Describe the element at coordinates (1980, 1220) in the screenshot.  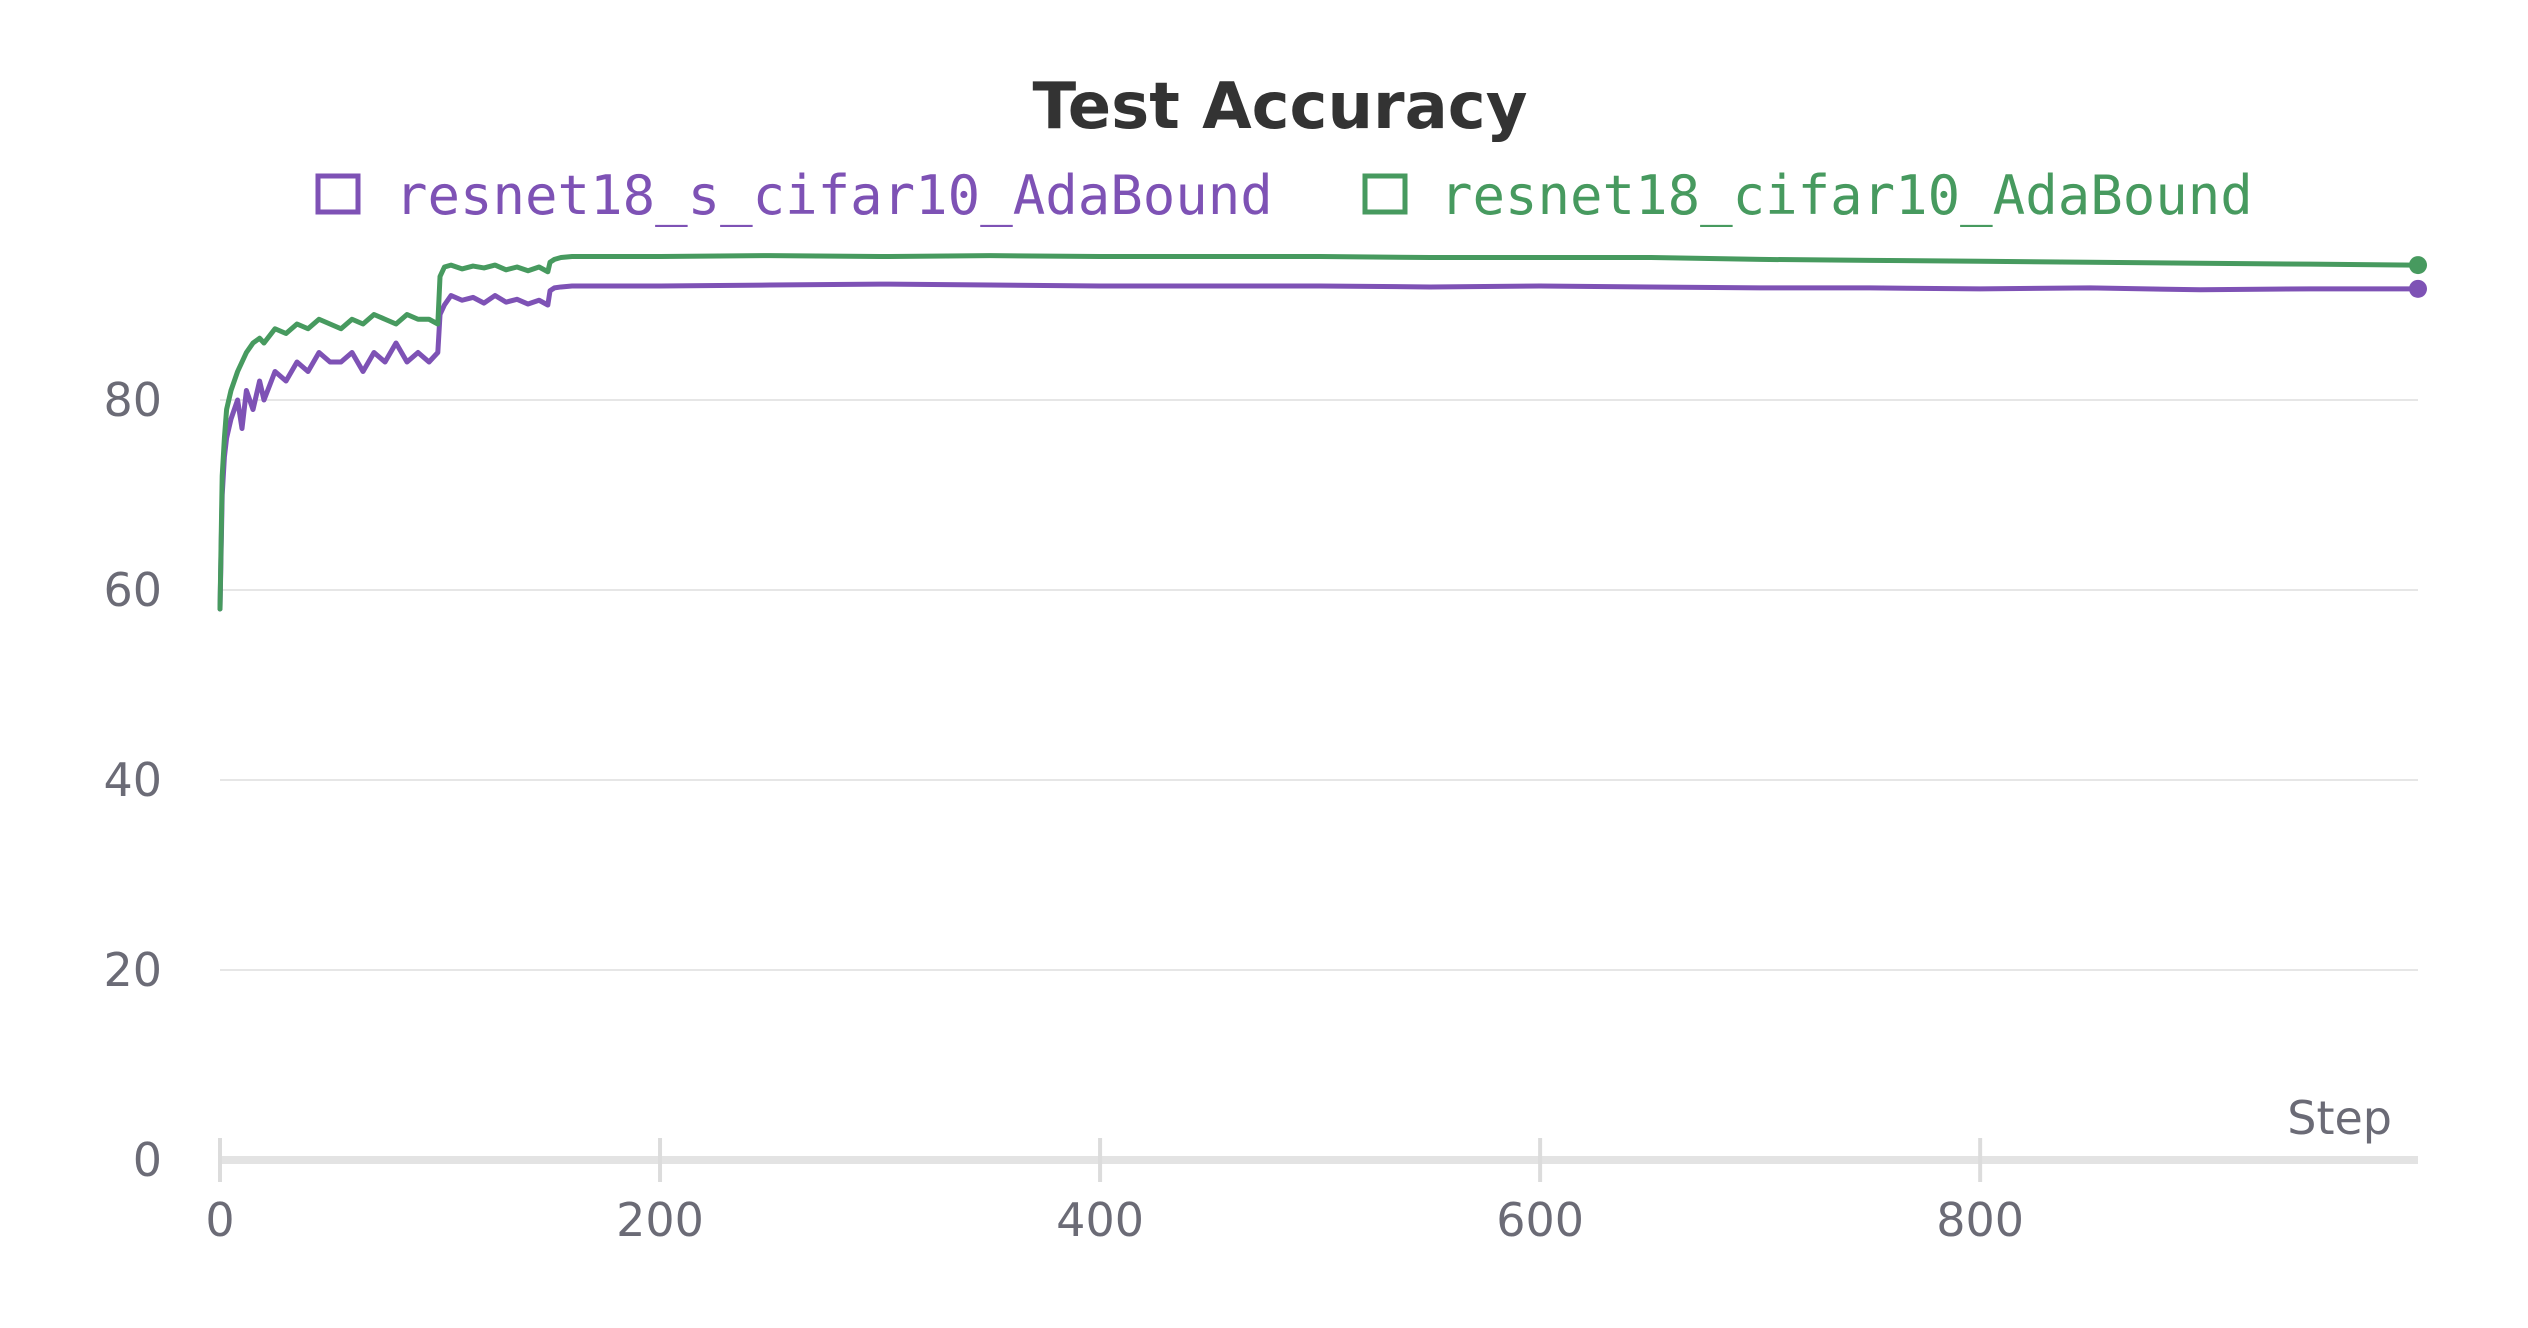
I see `x-tick-label: 800` at that location.